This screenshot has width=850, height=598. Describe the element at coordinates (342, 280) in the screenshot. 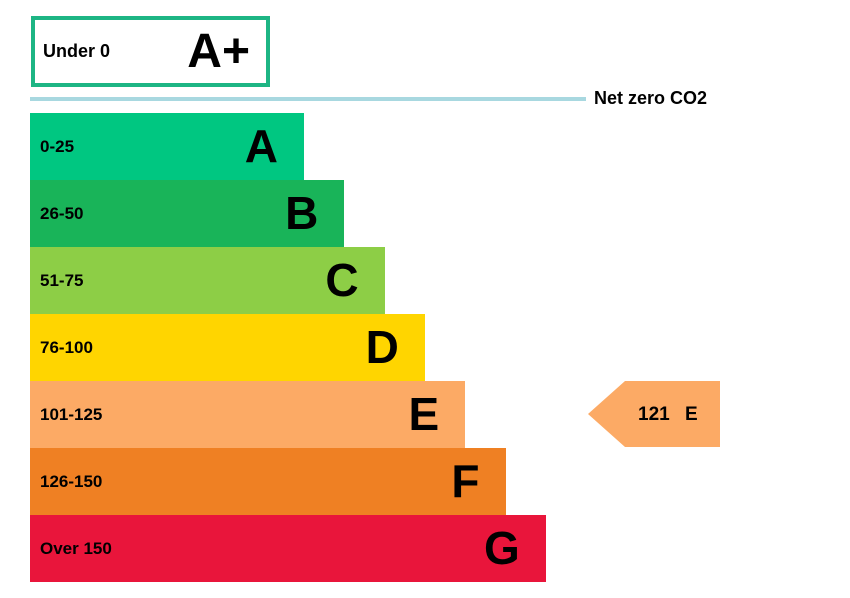

I see `rating-letter: C` at that location.